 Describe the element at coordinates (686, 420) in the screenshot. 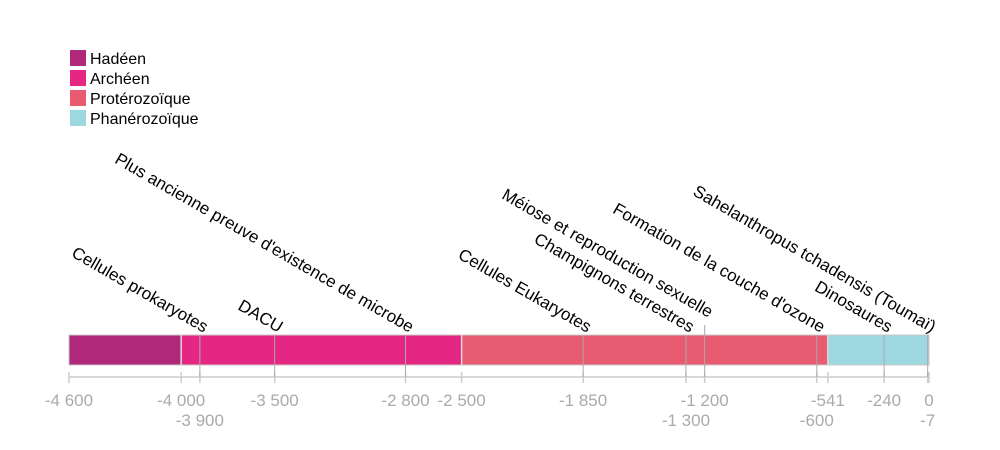

I see `tick-label: -1 300` at that location.